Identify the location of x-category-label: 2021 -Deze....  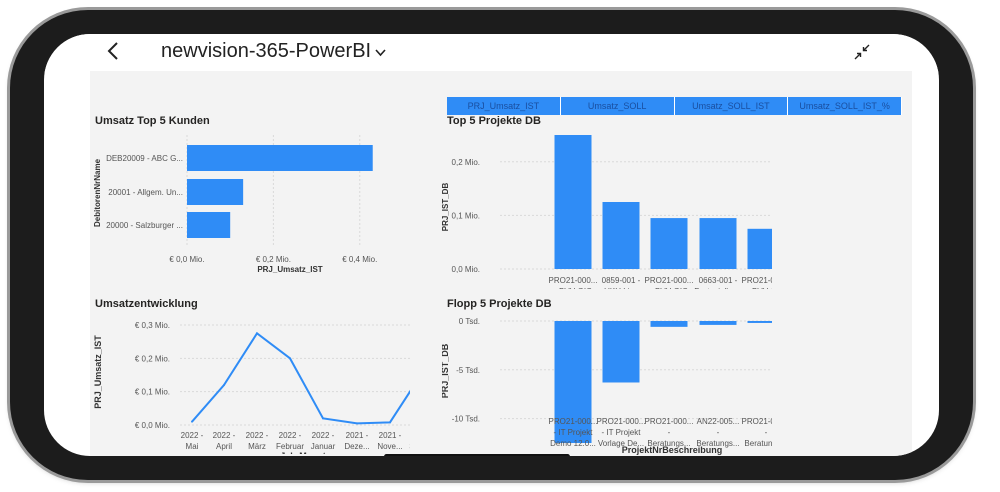
(356, 441).